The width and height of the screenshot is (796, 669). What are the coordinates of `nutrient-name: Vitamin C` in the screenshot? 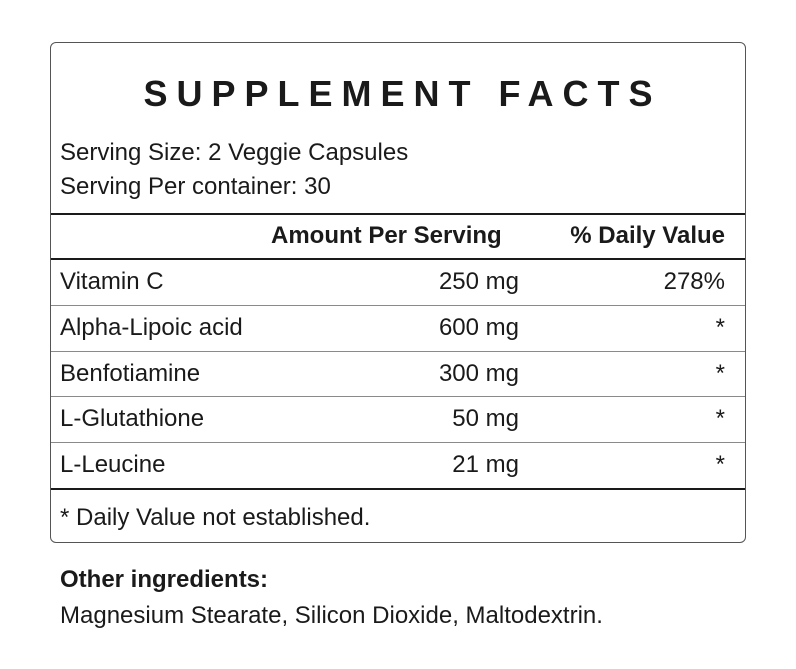 It's located at (112, 281).